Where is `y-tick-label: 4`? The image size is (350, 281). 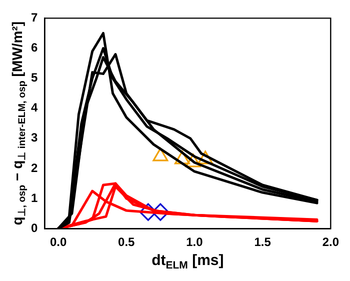
y-tick-label: 4 is located at coordinates (34, 107).